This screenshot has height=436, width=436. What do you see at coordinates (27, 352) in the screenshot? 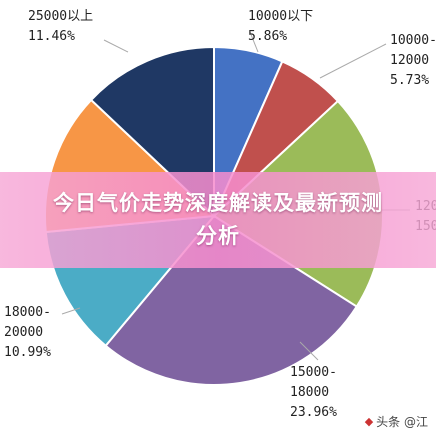
I see `slice-percent-label: 10.99%` at bounding box center [27, 352].